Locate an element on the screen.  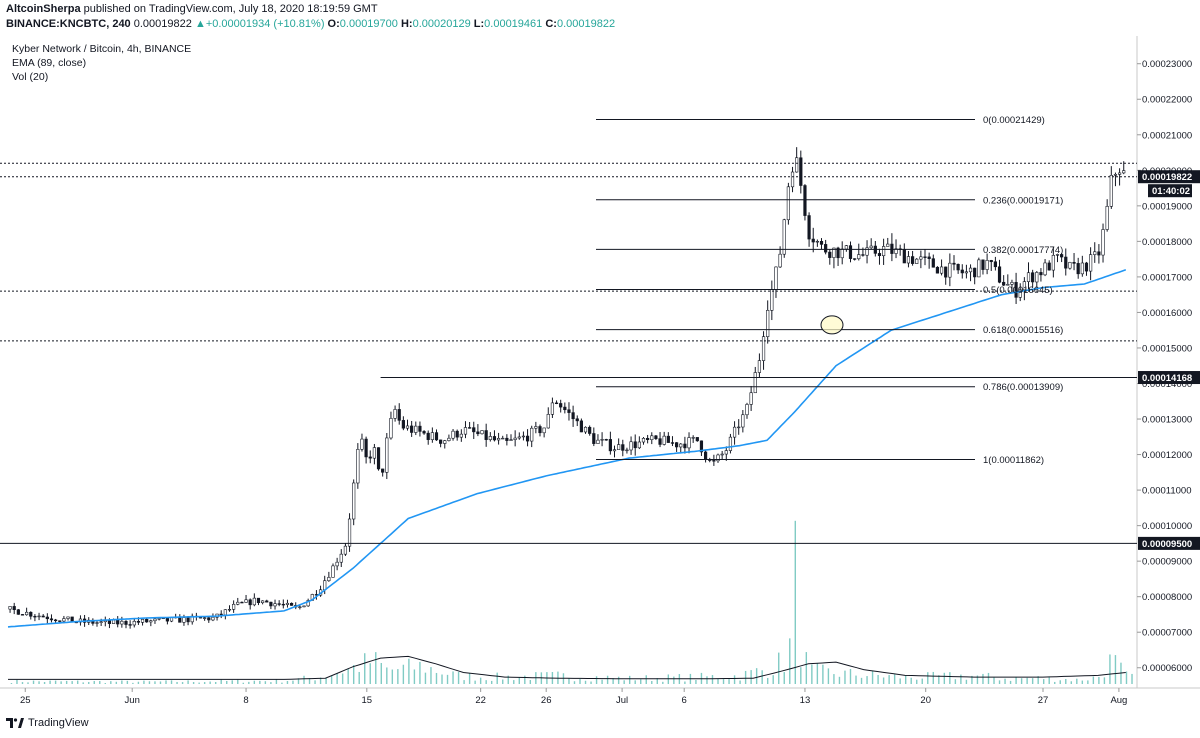
x-tick-label: 26 is located at coordinates (546, 700).